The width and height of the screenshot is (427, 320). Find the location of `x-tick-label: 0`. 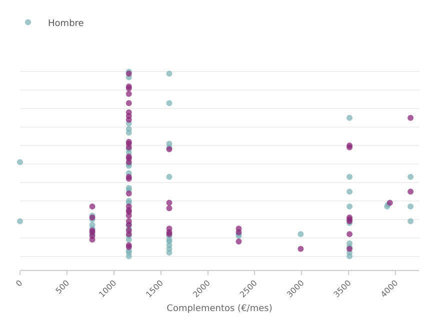

x-tick-label: 0 is located at coordinates (19, 283).